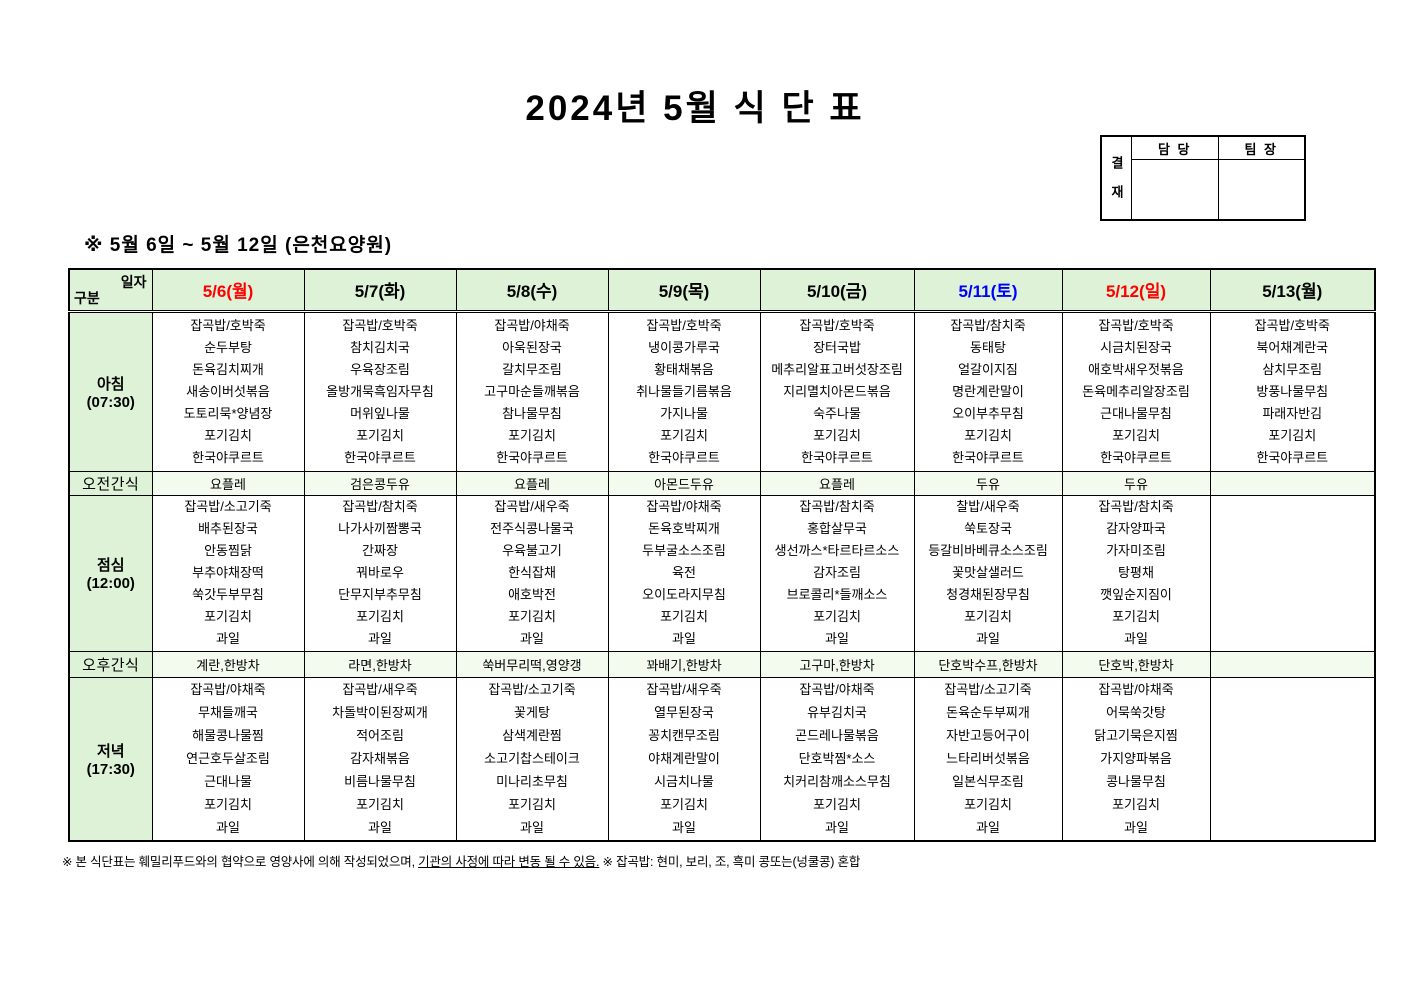 The width and height of the screenshot is (1403, 992). I want to click on am-snack-cell-2: 요플레, so click(532, 483).